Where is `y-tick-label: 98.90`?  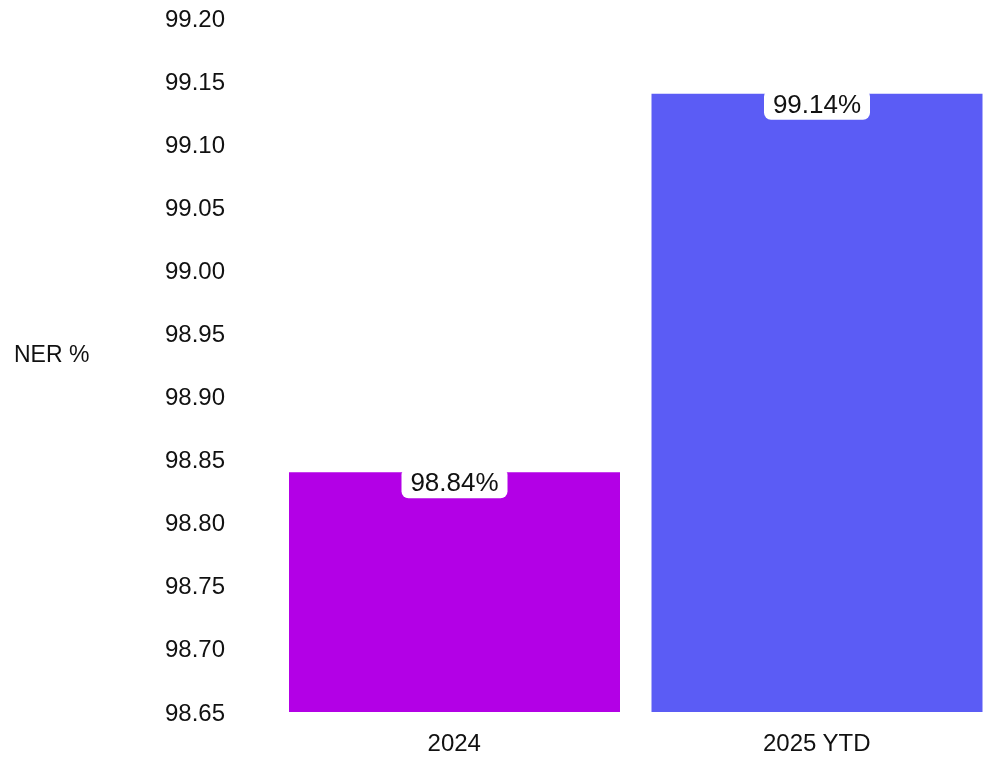 y-tick-label: 98.90 is located at coordinates (195, 397).